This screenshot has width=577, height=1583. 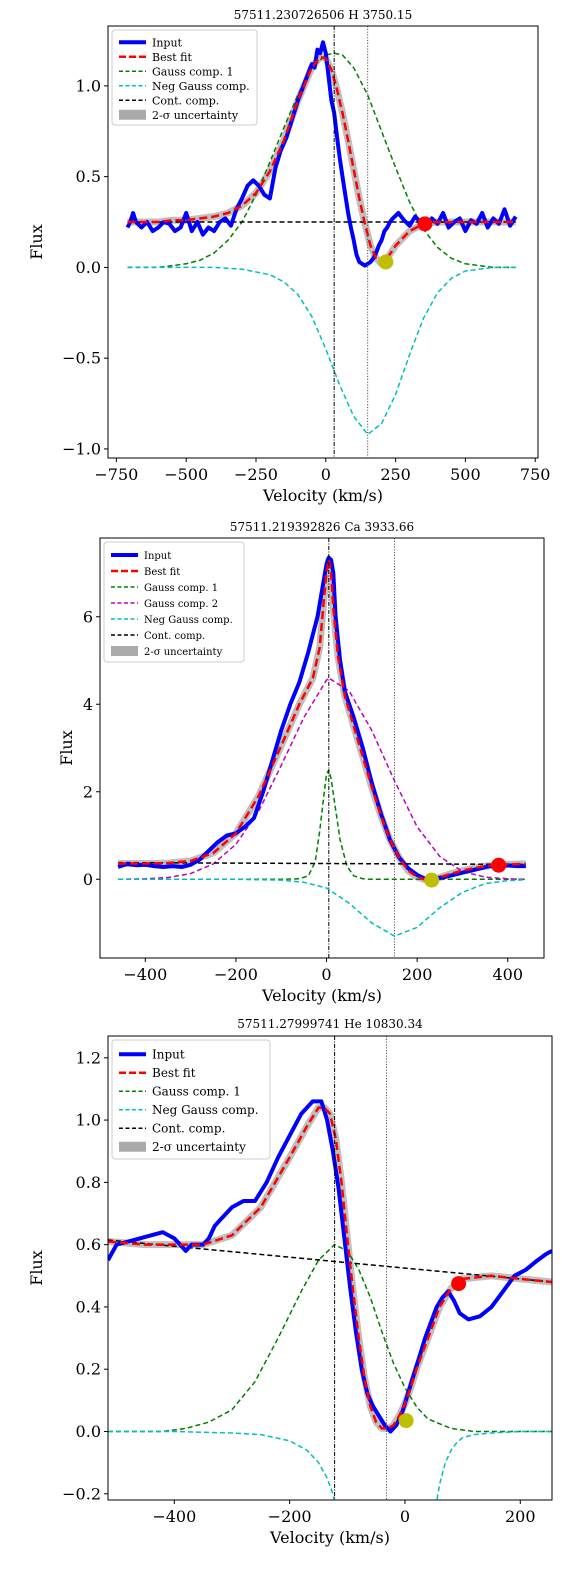 What do you see at coordinates (465, 474) in the screenshot?
I see `x-tick-label: 500` at bounding box center [465, 474].